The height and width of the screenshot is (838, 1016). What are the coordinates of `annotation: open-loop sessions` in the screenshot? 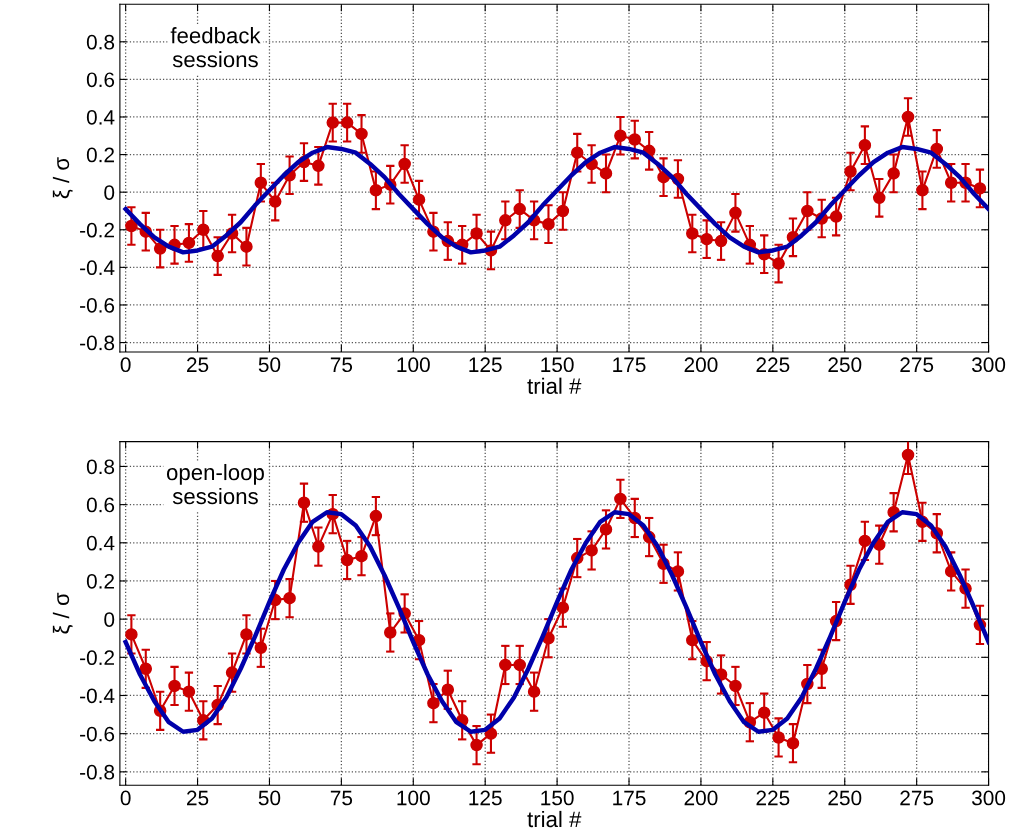 It's located at (215, 484).